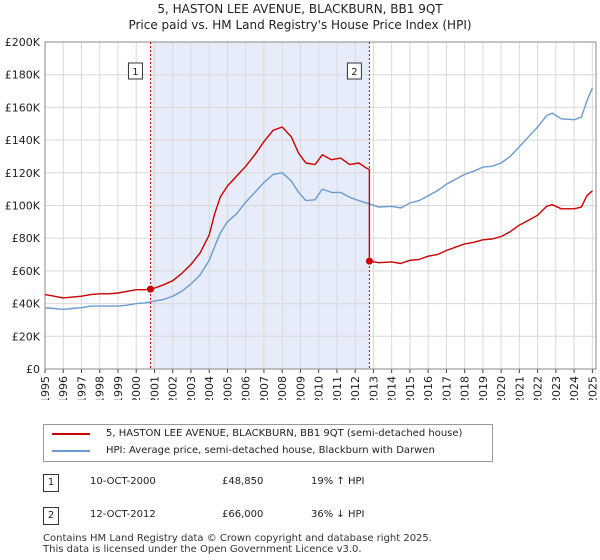 The width and height of the screenshot is (600, 560). What do you see at coordinates (26, 271) in the screenshot?
I see `y-tick-label: £60K` at bounding box center [26, 271].